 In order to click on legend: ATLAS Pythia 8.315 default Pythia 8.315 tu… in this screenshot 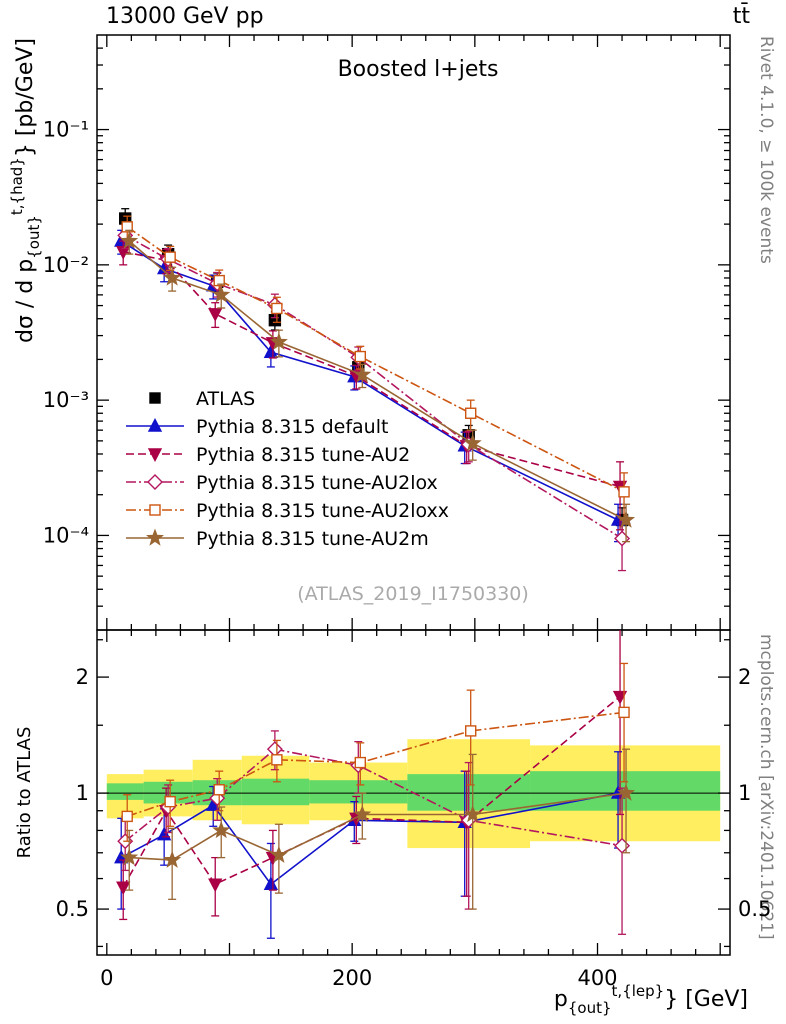, I will do `click(287, 469)`.